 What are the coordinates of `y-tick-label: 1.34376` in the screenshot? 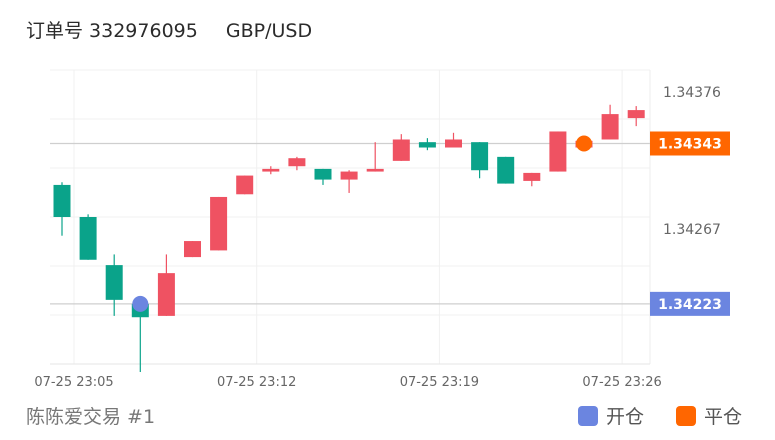 It's located at (692, 93).